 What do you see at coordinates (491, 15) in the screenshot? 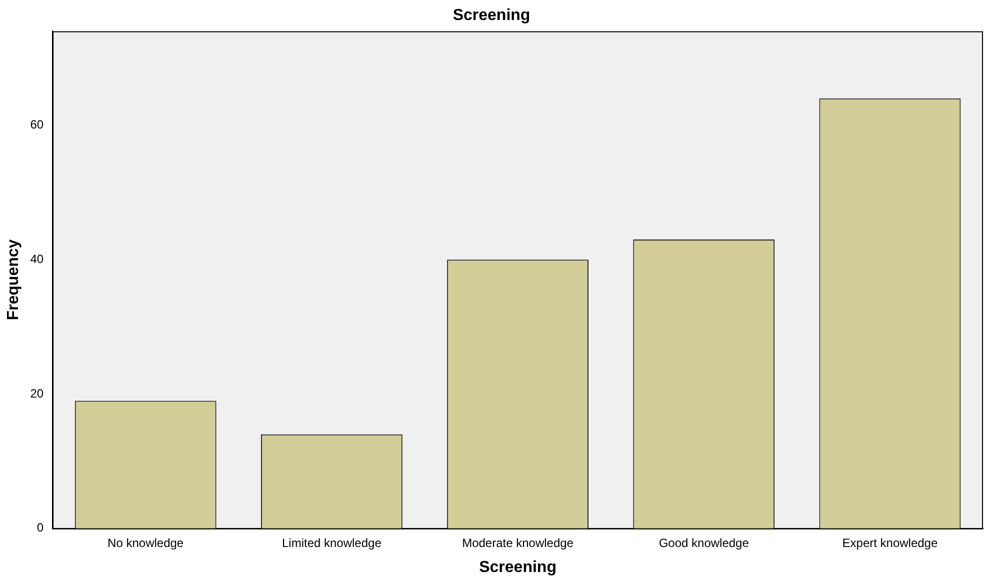
I see `chart-title: Screening` at bounding box center [491, 15].